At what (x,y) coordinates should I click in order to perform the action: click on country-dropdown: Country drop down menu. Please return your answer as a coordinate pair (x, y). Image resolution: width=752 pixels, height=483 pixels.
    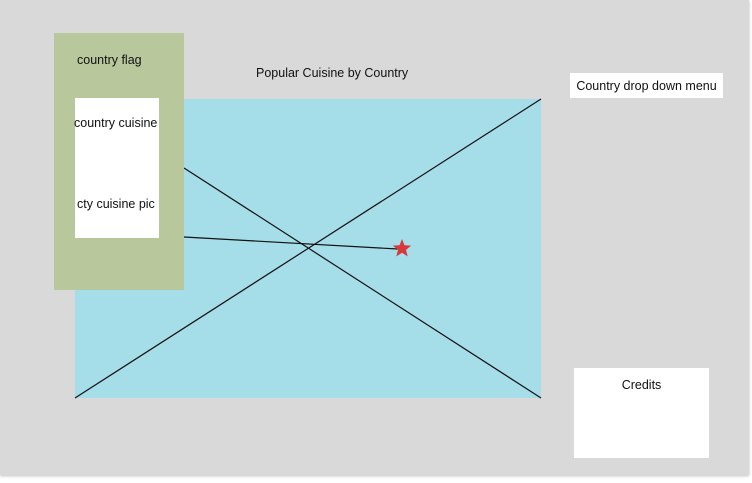
    Looking at the image, I should click on (646, 85).